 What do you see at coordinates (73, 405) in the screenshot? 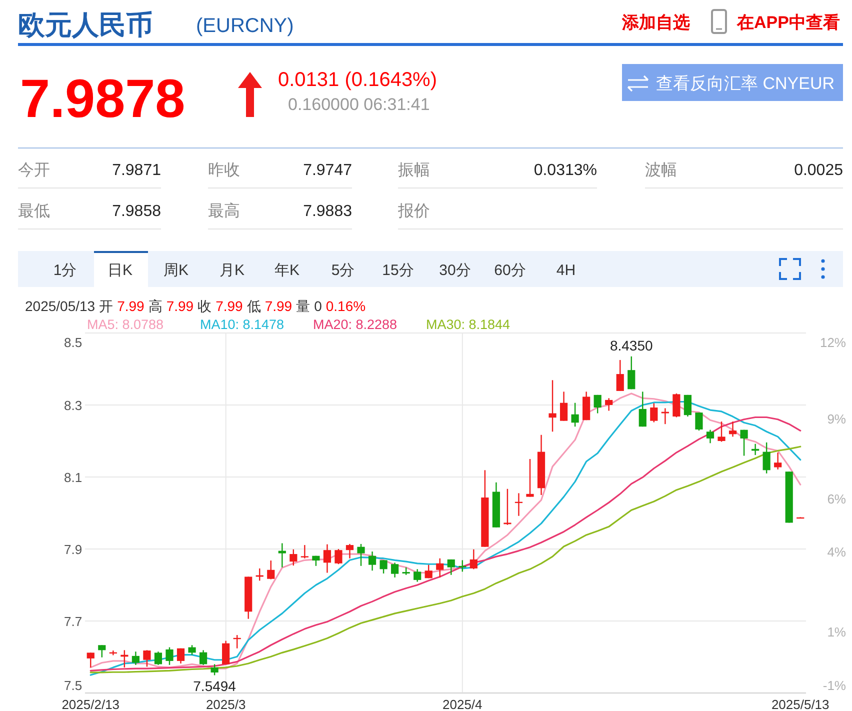
I see `y-tick-label: 8.3` at bounding box center [73, 405].